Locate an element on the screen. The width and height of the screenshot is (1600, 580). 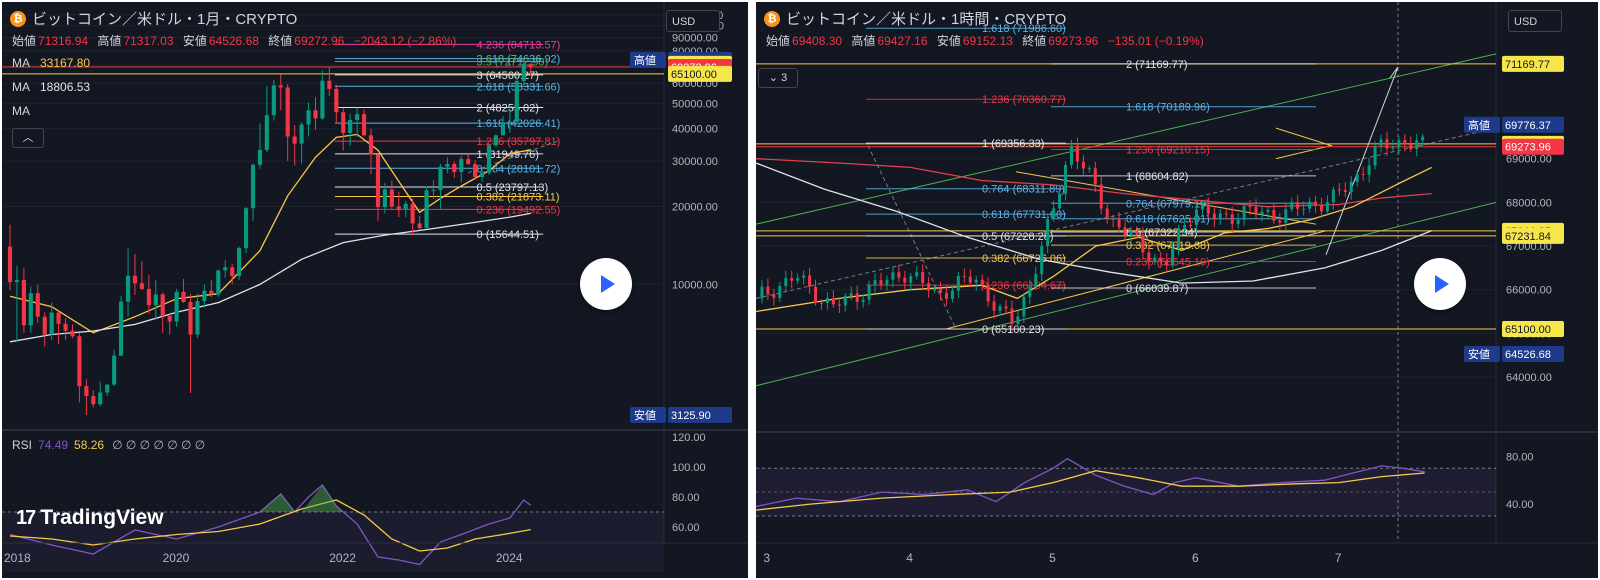
channel-lower-line is located at coordinates (1126, 294).